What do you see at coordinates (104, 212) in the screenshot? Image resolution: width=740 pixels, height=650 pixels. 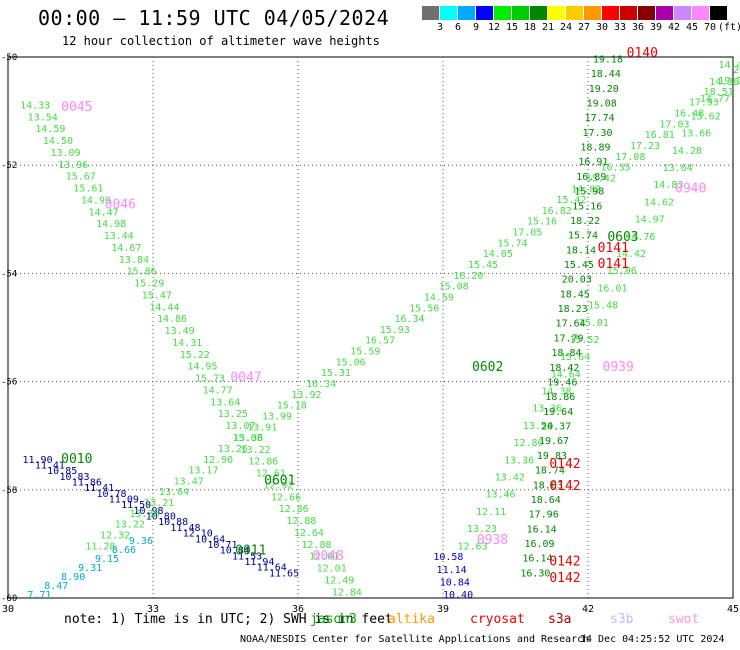 I see `wave-height-value: 14.47` at bounding box center [104, 212].